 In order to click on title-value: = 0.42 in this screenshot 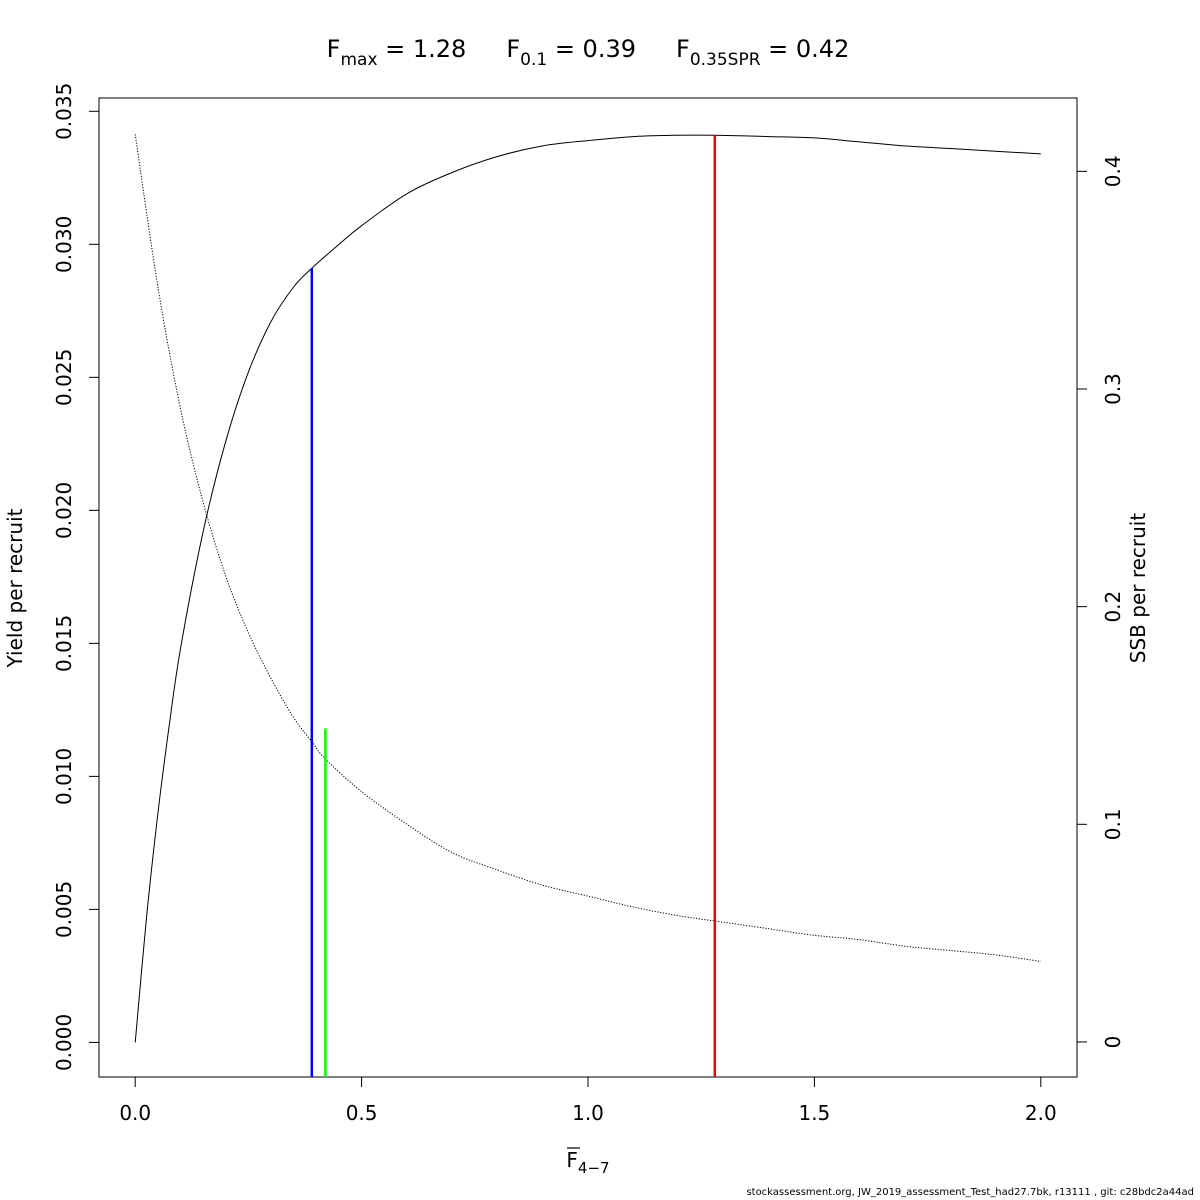, I will do `click(805, 49)`.